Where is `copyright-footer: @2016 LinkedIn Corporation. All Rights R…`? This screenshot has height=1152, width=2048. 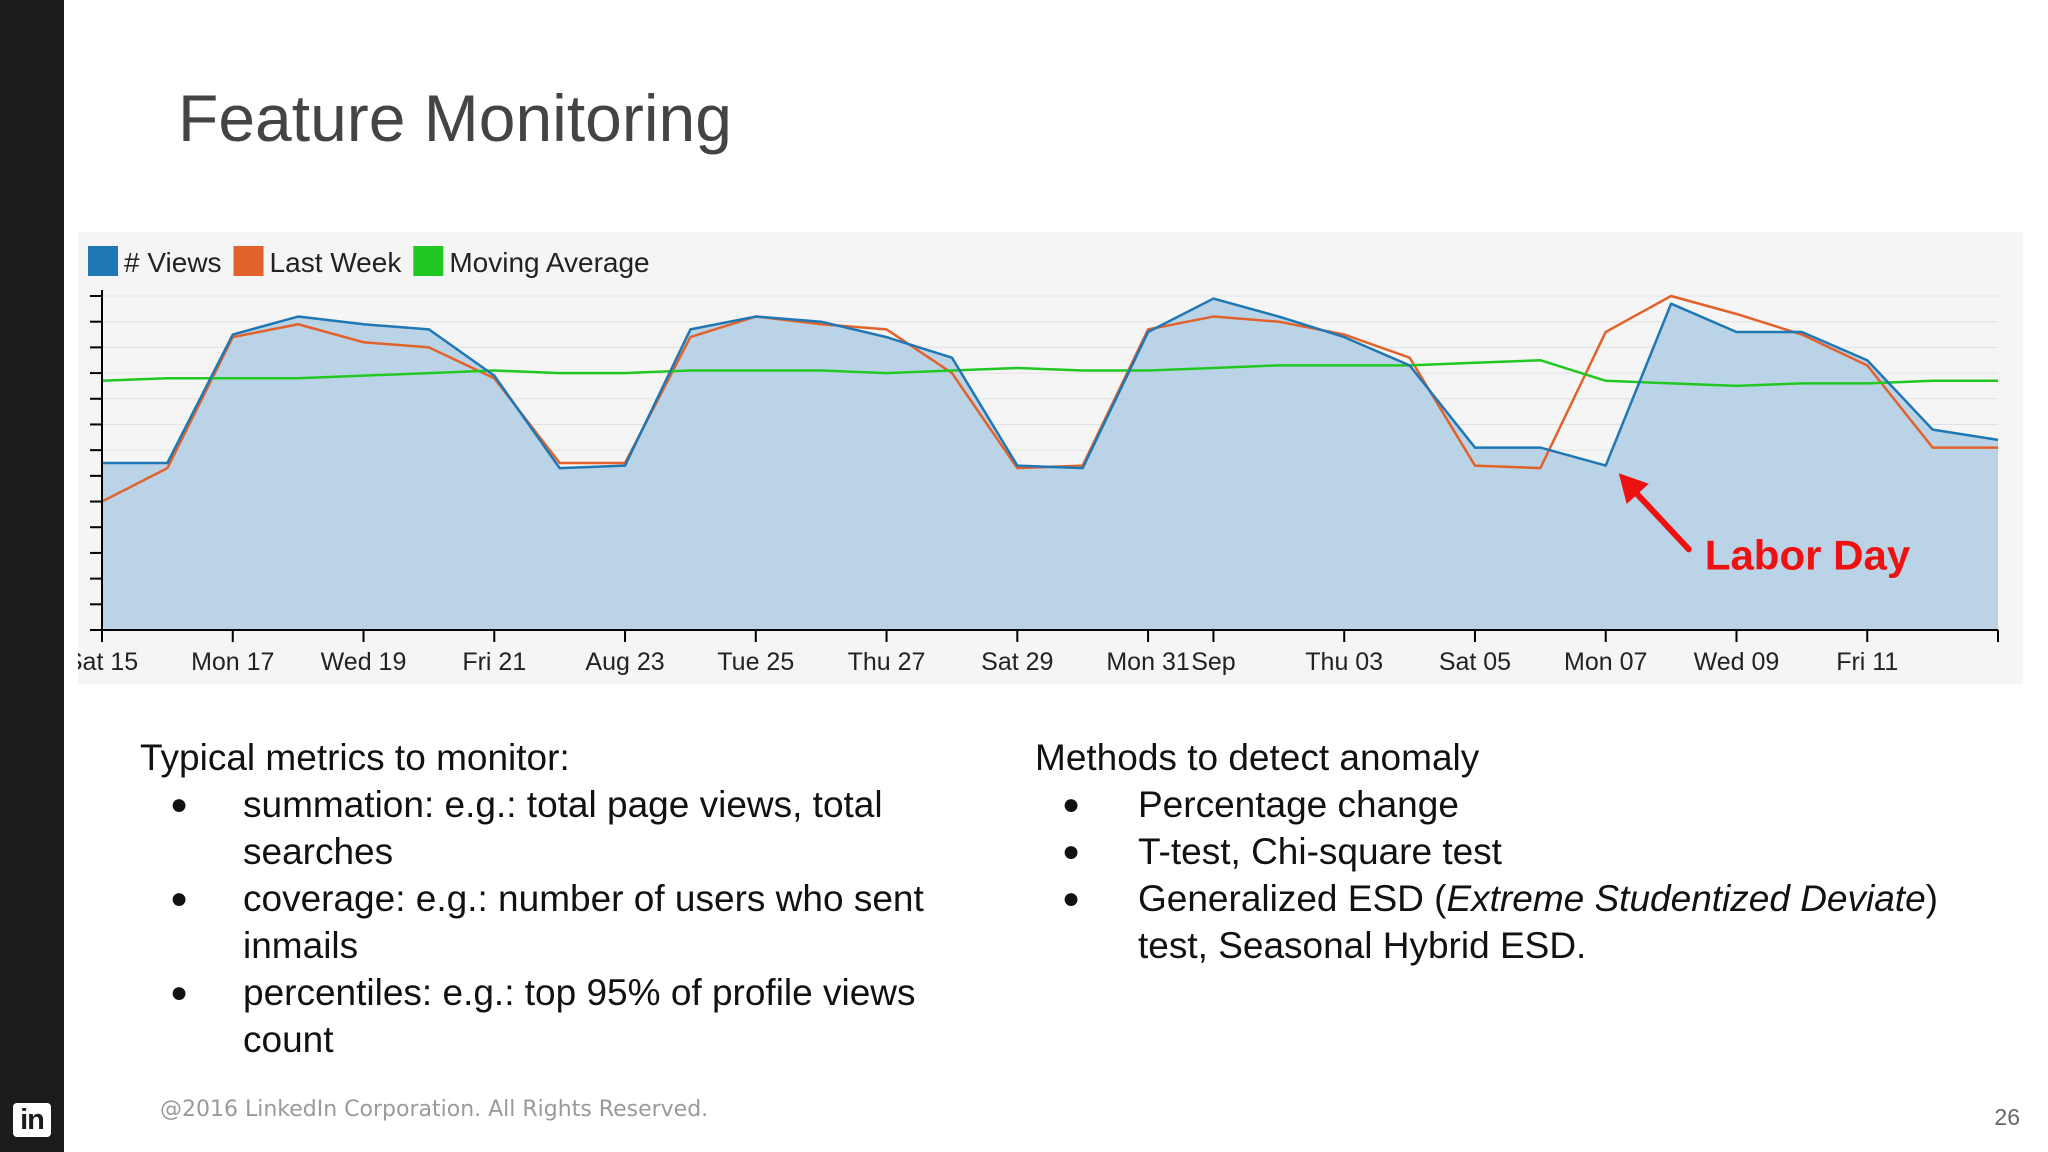 copyright-footer: @2016 LinkedIn Corporation. All Rights R… is located at coordinates (434, 1109).